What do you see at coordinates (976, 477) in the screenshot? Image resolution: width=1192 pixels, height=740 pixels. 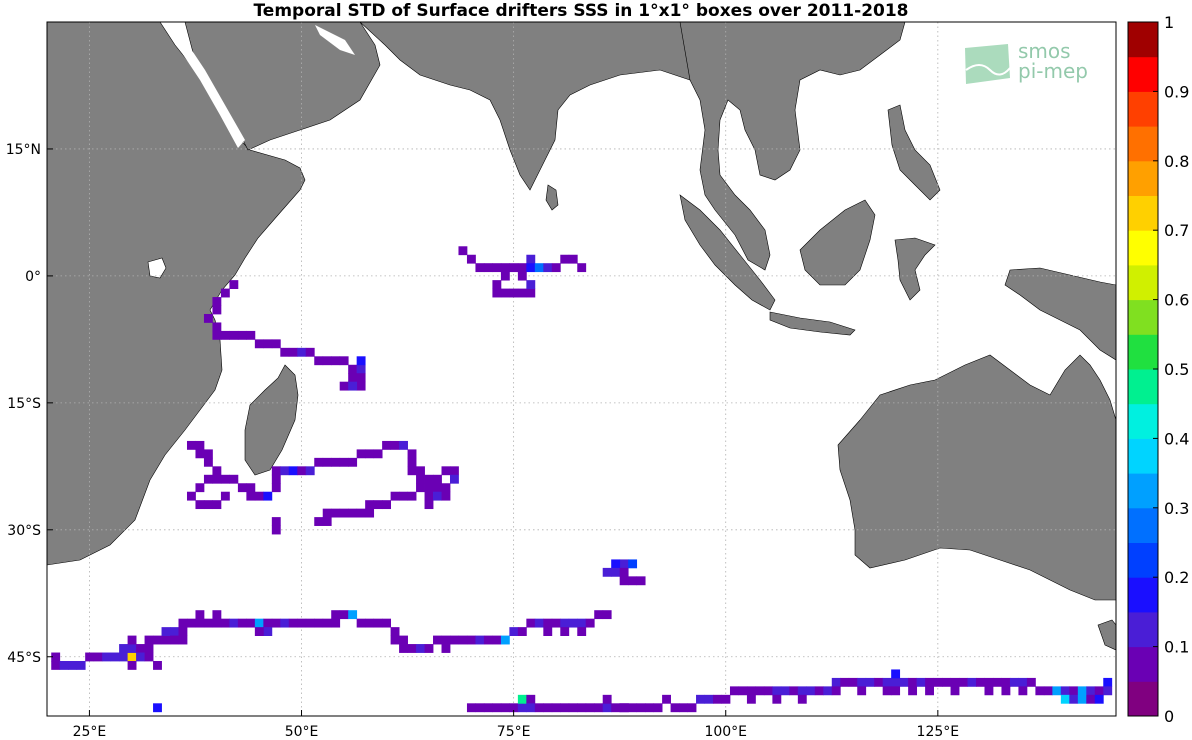 I see `land-australia` at bounding box center [976, 477].